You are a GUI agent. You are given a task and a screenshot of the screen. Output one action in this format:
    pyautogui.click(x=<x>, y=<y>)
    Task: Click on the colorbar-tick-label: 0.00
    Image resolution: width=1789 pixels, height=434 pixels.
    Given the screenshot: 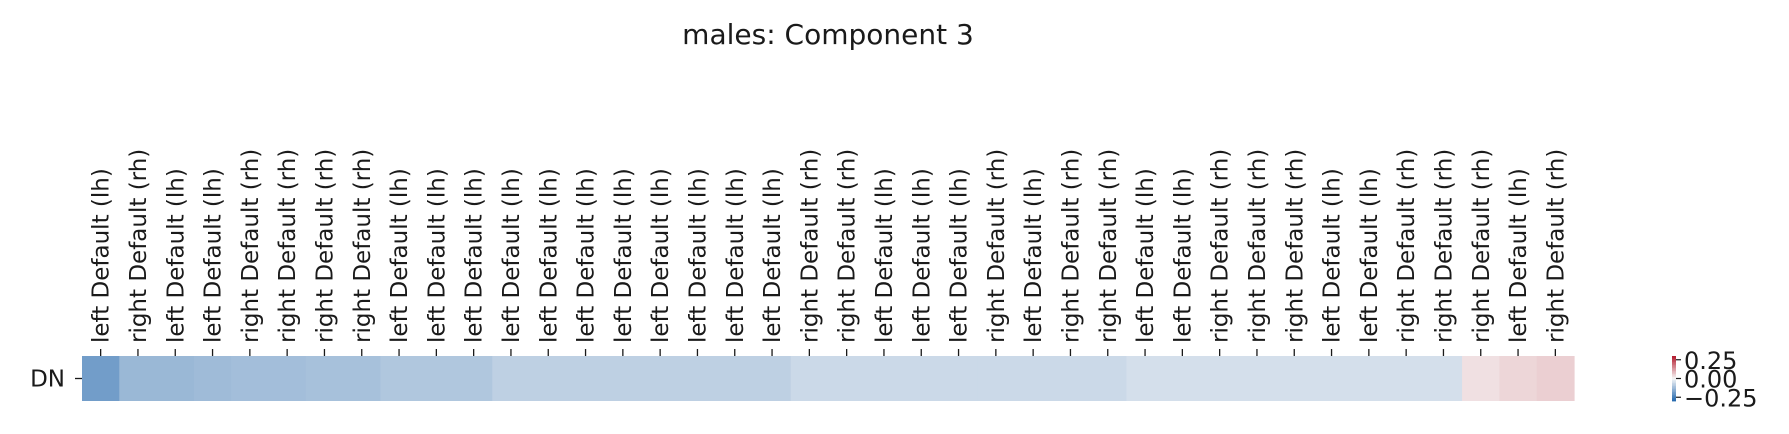 What is the action you would take?
    pyautogui.click(x=1710, y=380)
    